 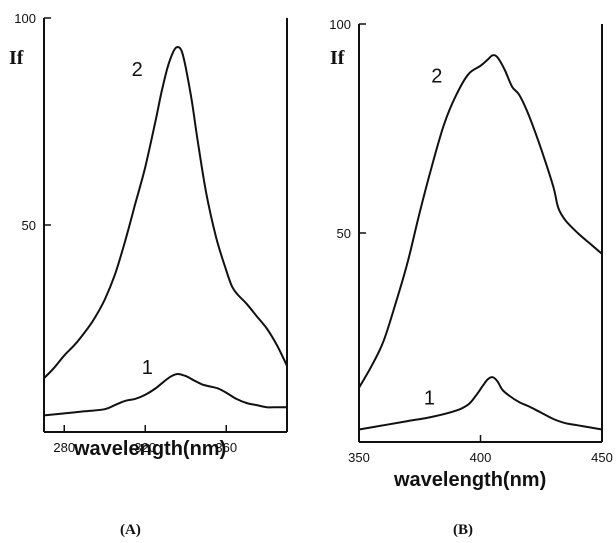 What do you see at coordinates (29, 225) in the screenshot?
I see `panel-a-y-tick-label: 50` at bounding box center [29, 225].